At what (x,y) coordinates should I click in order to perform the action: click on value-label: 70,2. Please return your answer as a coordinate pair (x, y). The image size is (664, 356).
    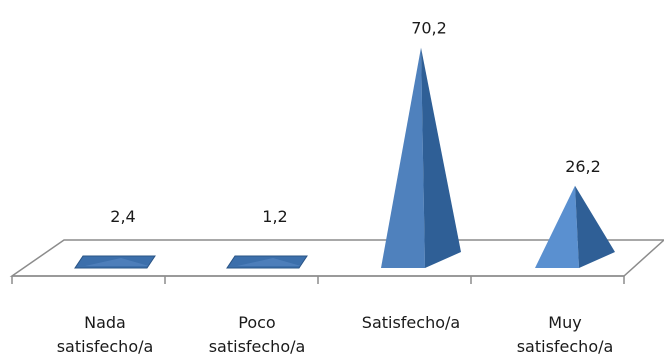
    Looking at the image, I should click on (429, 28).